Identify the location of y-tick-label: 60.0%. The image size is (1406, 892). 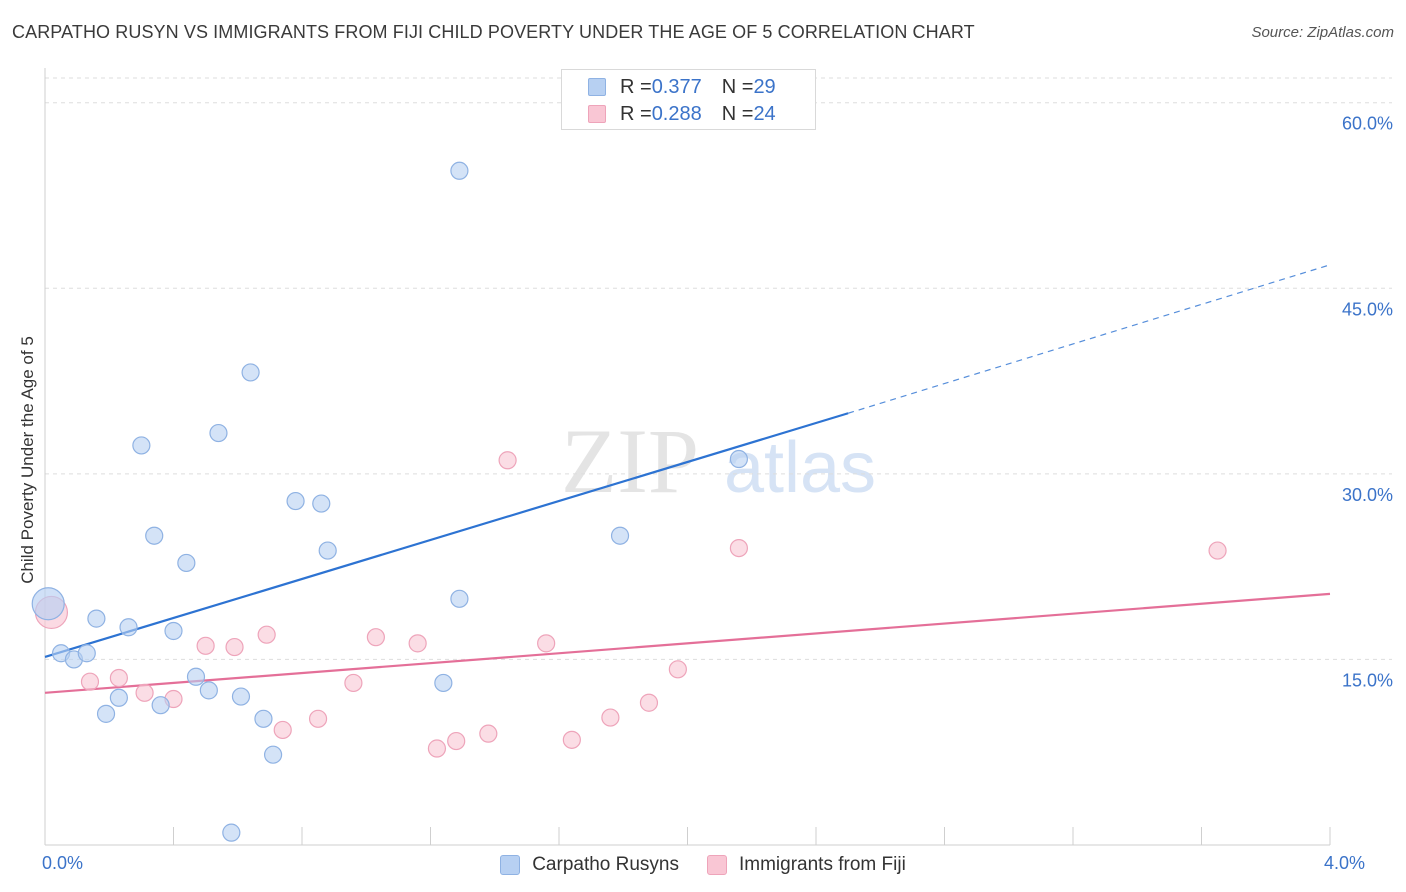
(1367, 124).